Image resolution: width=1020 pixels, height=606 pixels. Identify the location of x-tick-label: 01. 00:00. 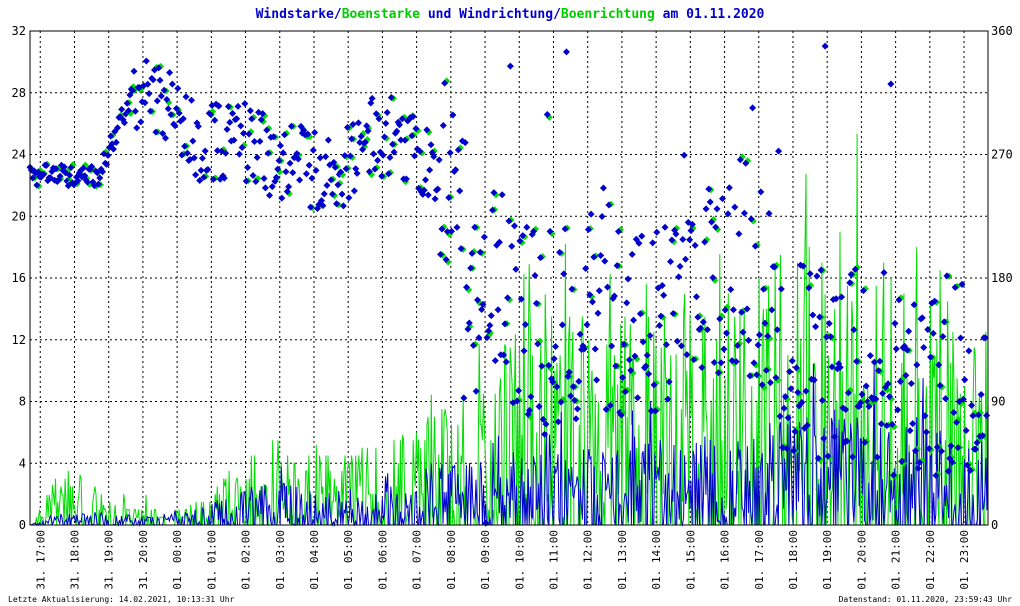
(177, 560).